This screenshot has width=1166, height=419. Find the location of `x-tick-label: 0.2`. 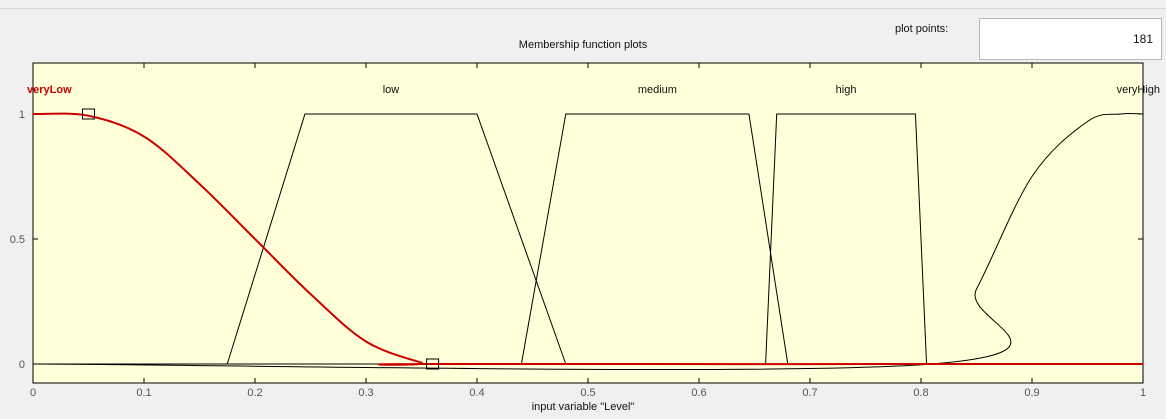

x-tick-label: 0.2 is located at coordinates (254, 393).